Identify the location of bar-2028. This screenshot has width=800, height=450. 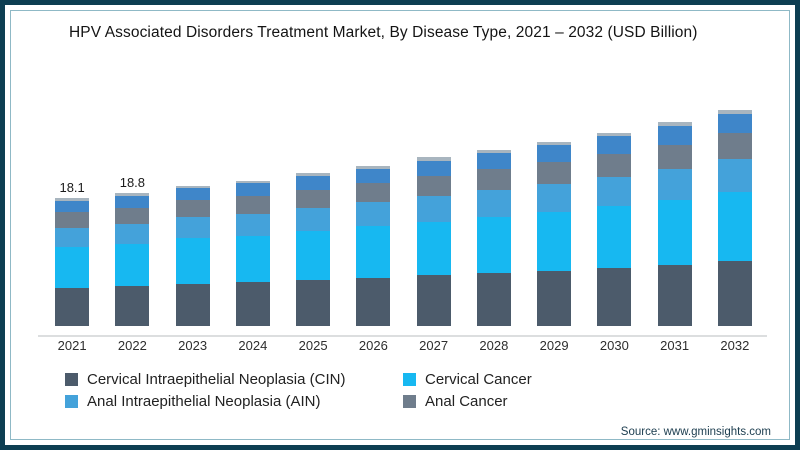
(493, 237).